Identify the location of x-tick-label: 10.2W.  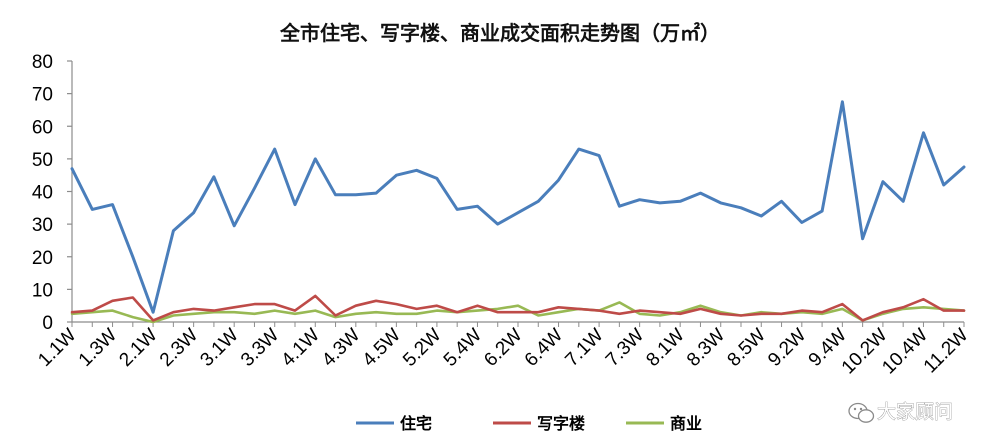
(865, 352).